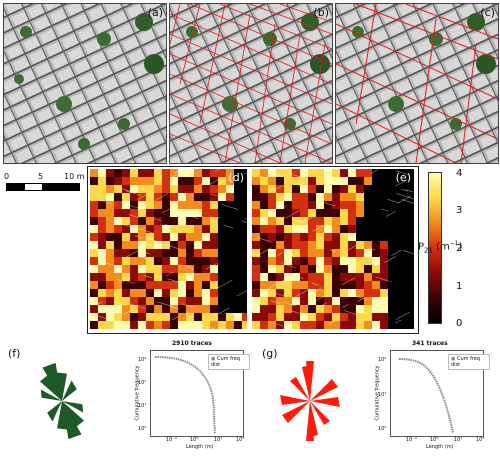 The width and height of the screenshot is (500, 465). Describe the element at coordinates (74, 176) in the screenshot. I see `scale-tick-10m: 10 m` at that location.